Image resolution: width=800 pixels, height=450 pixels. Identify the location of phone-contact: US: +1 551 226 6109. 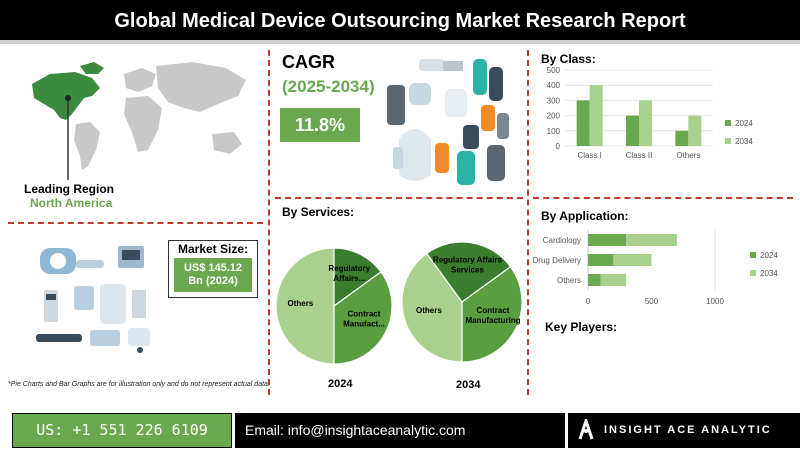
(122, 430).